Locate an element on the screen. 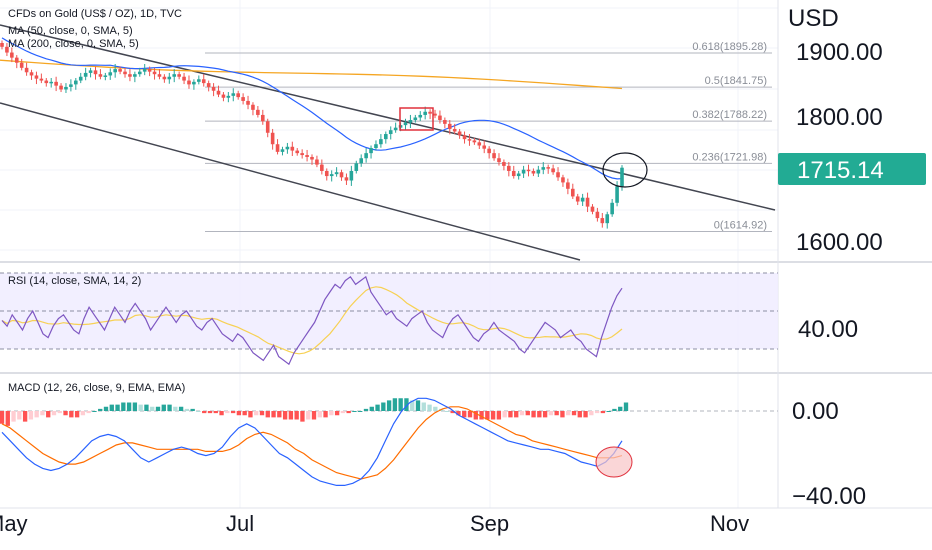 This screenshot has width=932, height=550. time-axis: May Jul Sep Nov is located at coordinates (466, 521).